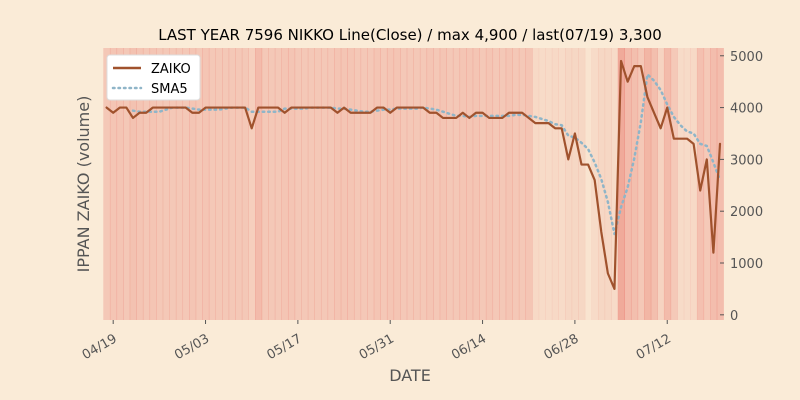 This screenshot has width=800, height=400. I want to click on legend-label-sma5: SMA5, so click(169, 89).